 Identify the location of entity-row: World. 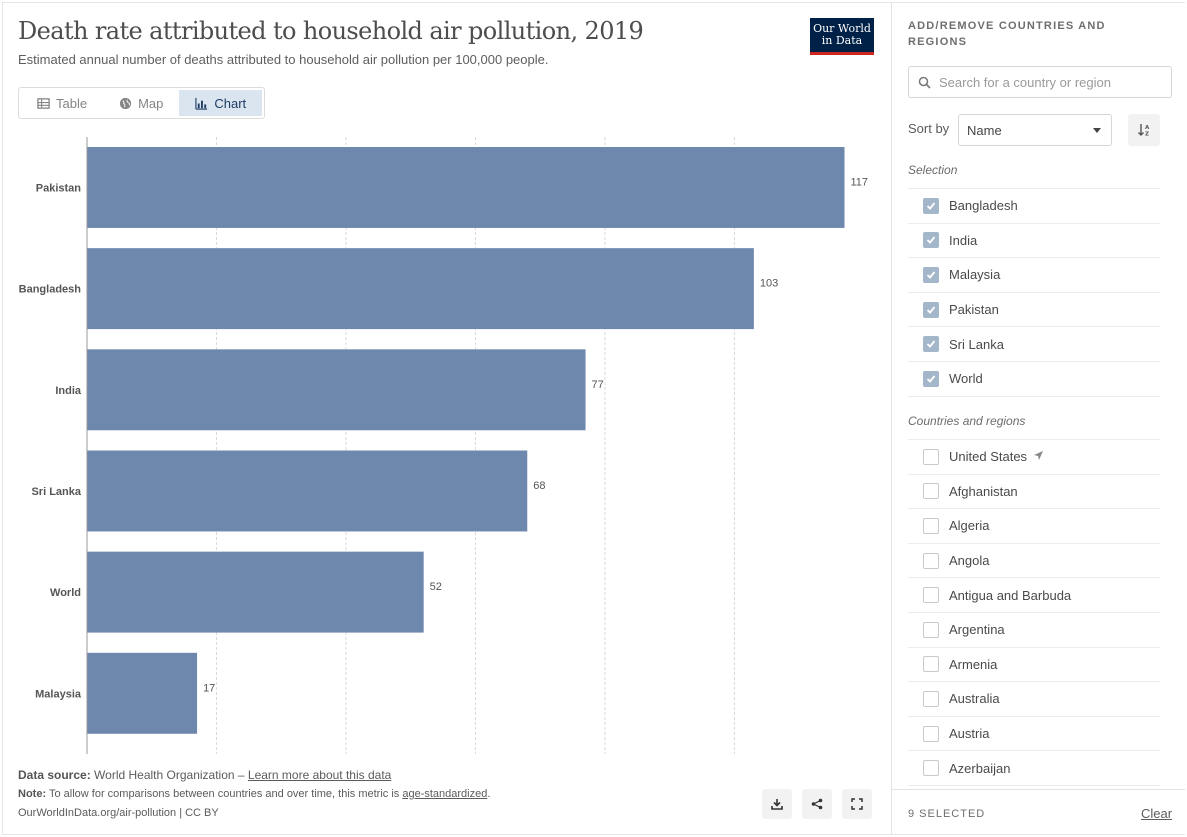
(1034, 379).